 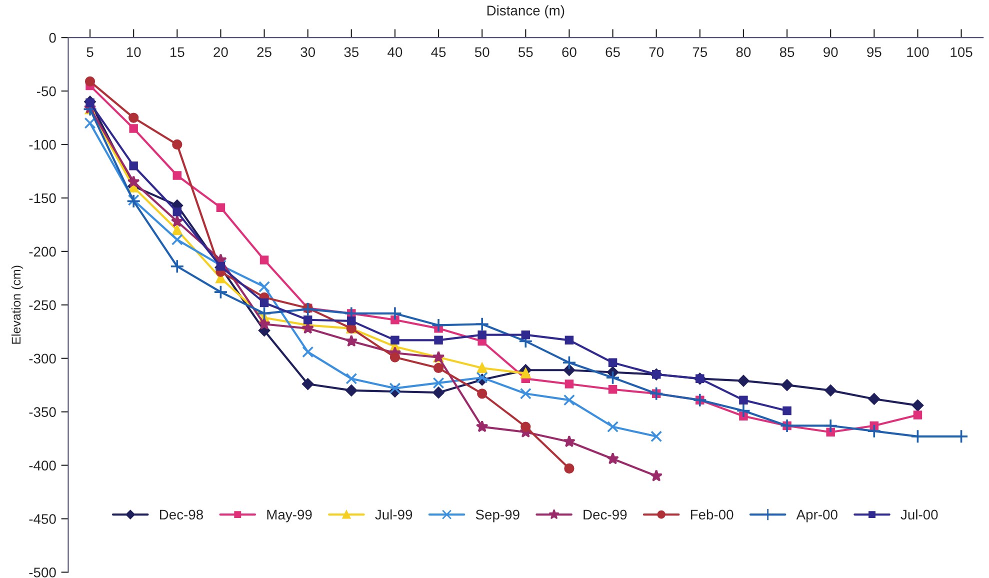 I want to click on y-tick-label: -450, so click(x=42, y=519).